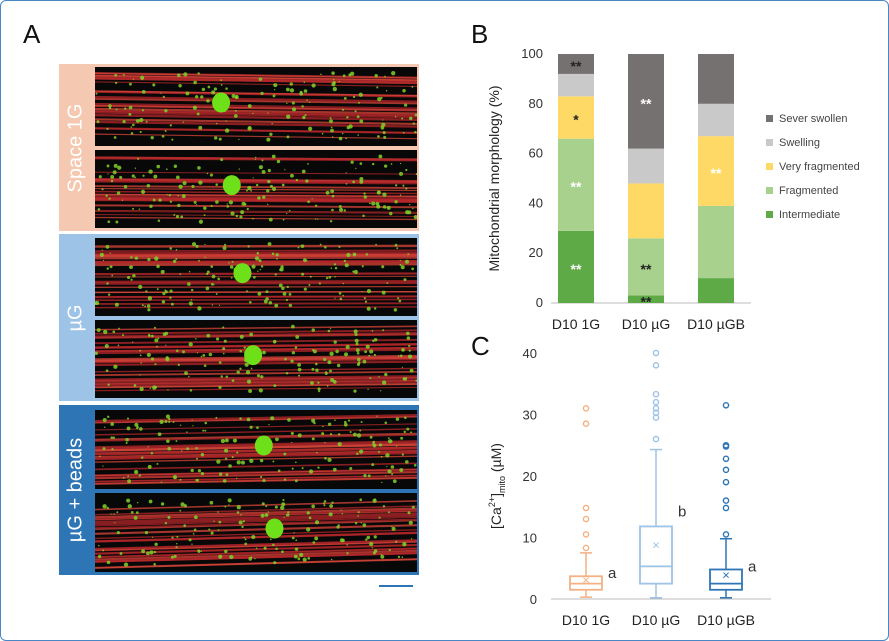 The image size is (889, 641). I want to click on y-tick-label: 10, so click(530, 538).